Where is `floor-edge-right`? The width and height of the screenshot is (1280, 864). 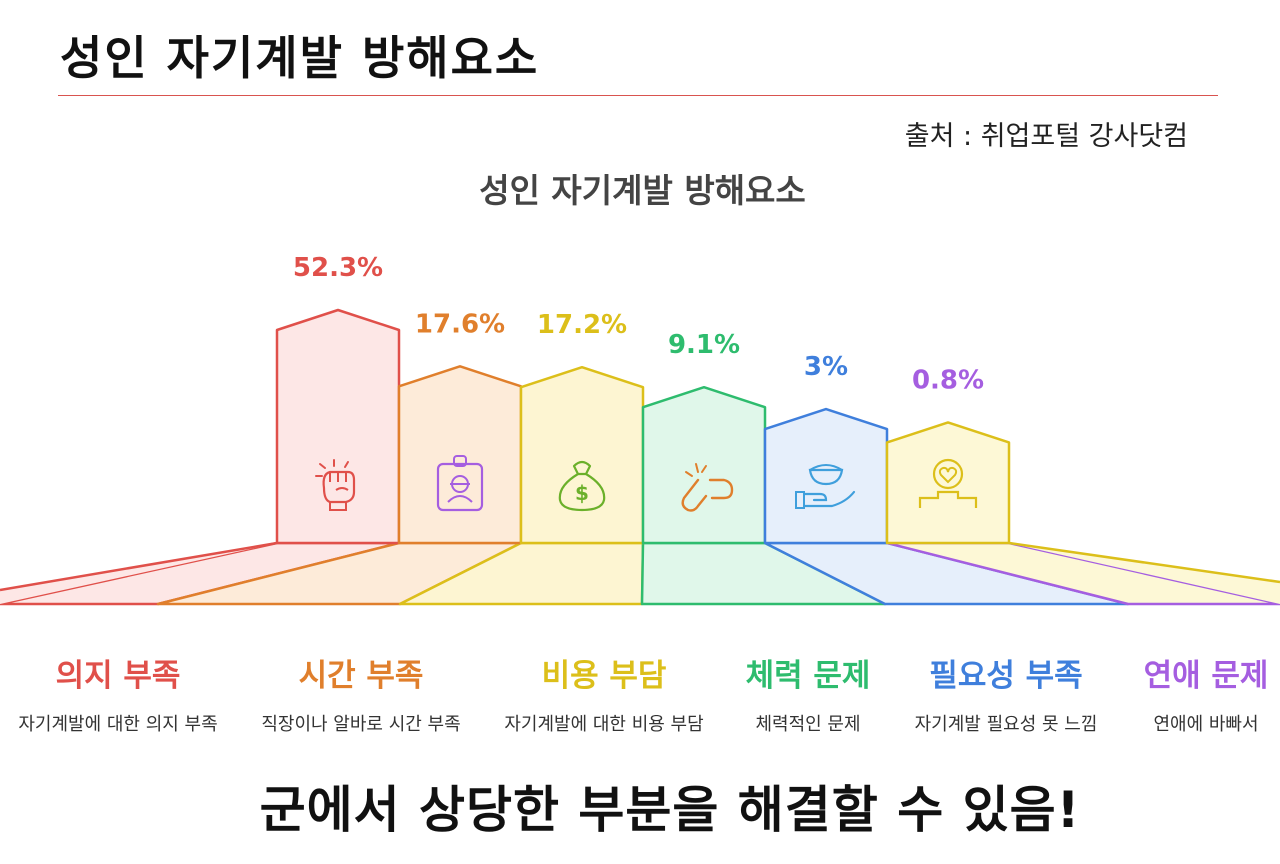
floor-edge-right is located at coordinates (1144, 573).